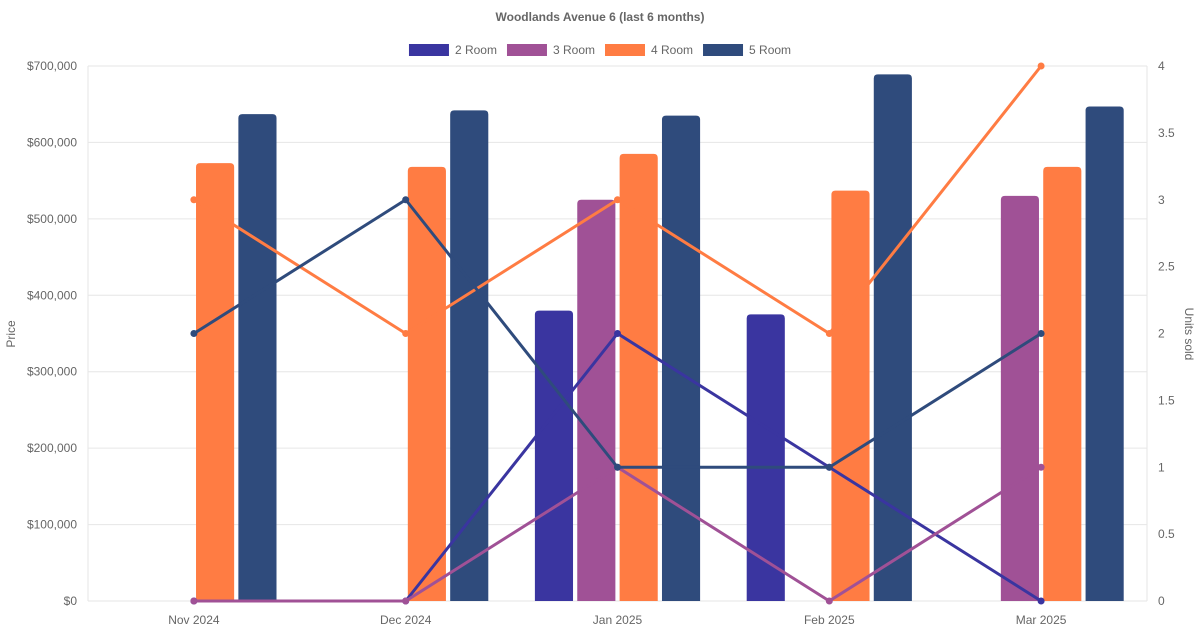 The image size is (1200, 630). Describe the element at coordinates (1161, 200) in the screenshot. I see `right-tick-label: 3` at that location.